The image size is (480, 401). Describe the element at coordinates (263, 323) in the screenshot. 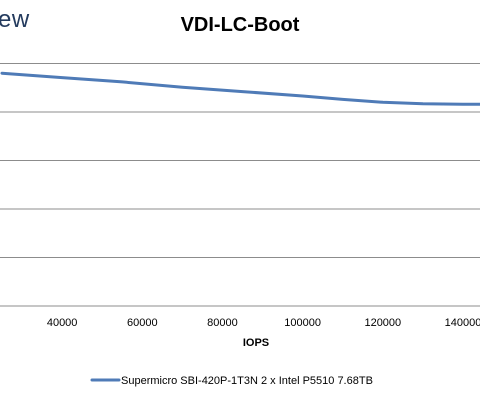

I see `x-tick-labels: 40000 60000 80000 100000 120000 140000` at that location.